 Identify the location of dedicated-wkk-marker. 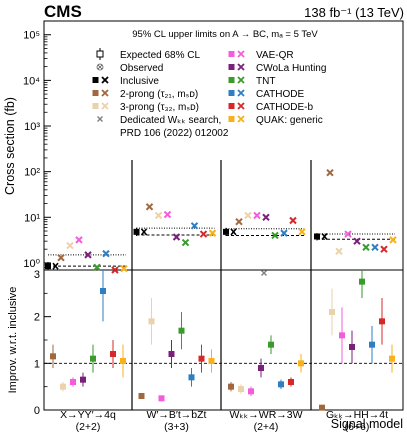
(264, 273).